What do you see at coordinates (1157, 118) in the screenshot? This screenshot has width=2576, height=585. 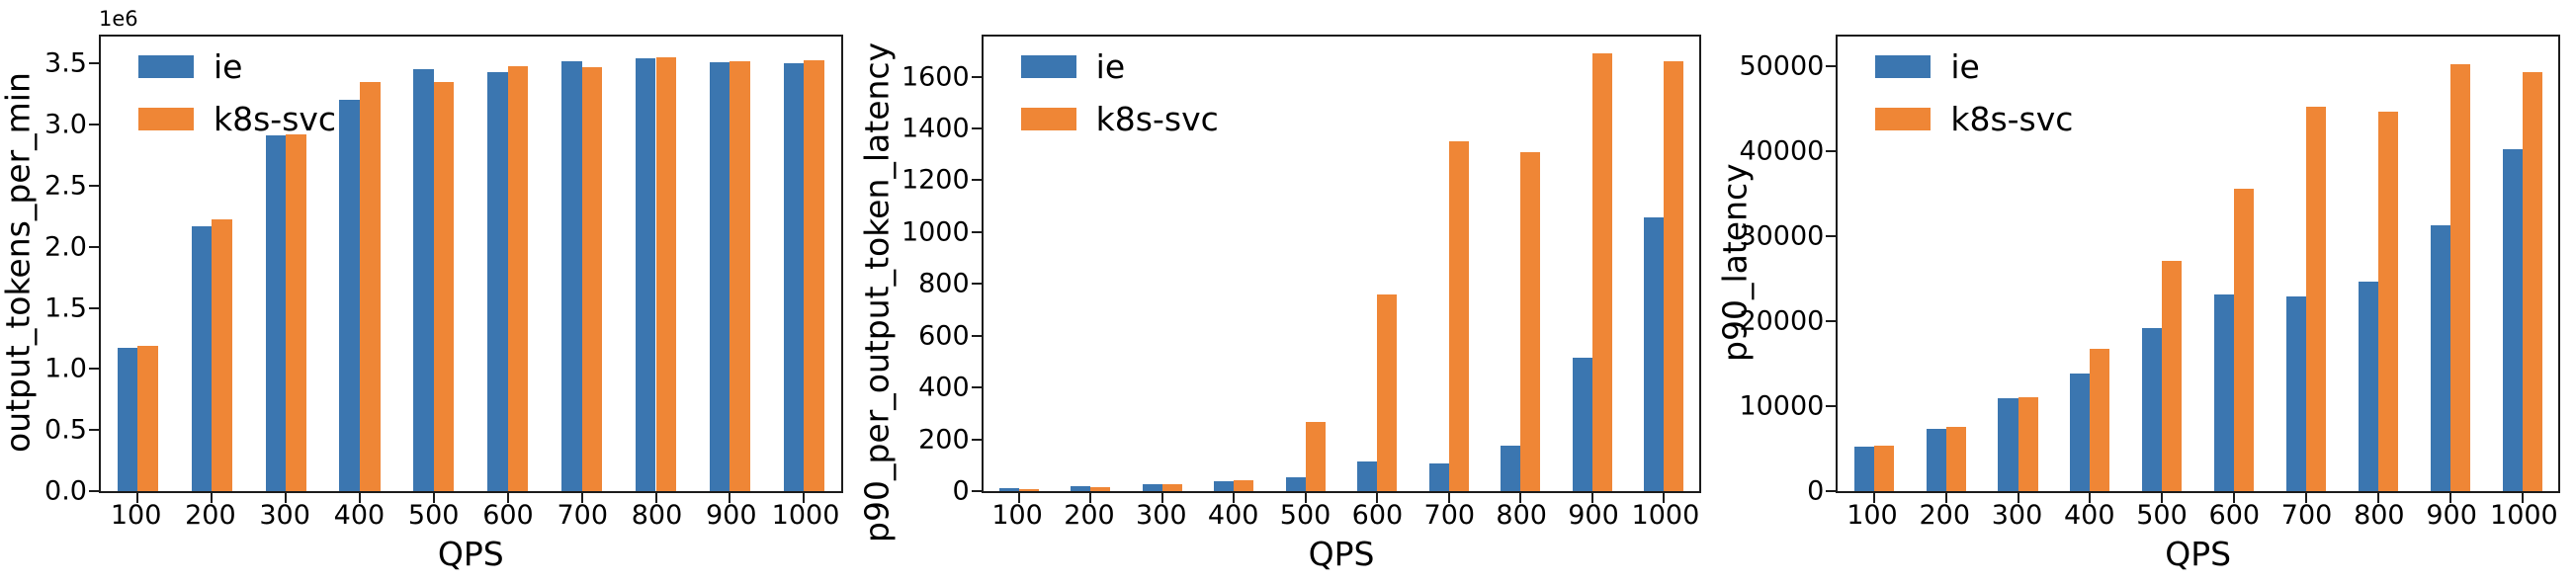 I see `legend-label: k8s-svc` at bounding box center [1157, 118].